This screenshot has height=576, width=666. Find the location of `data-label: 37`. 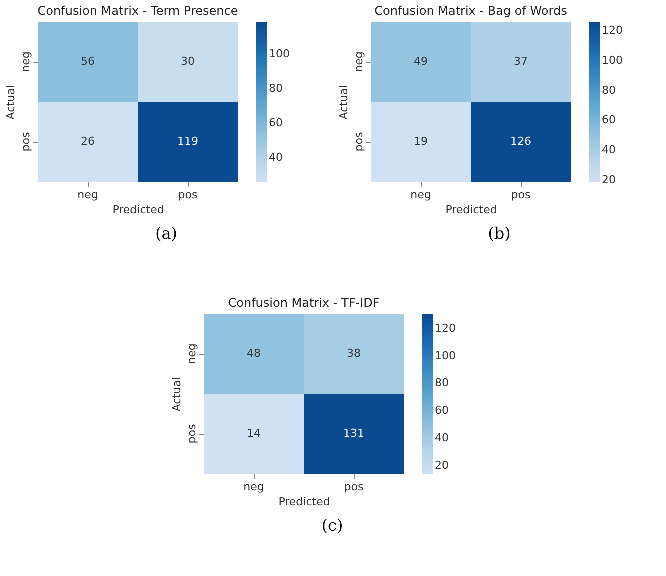

data-label: 37 is located at coordinates (521, 61).